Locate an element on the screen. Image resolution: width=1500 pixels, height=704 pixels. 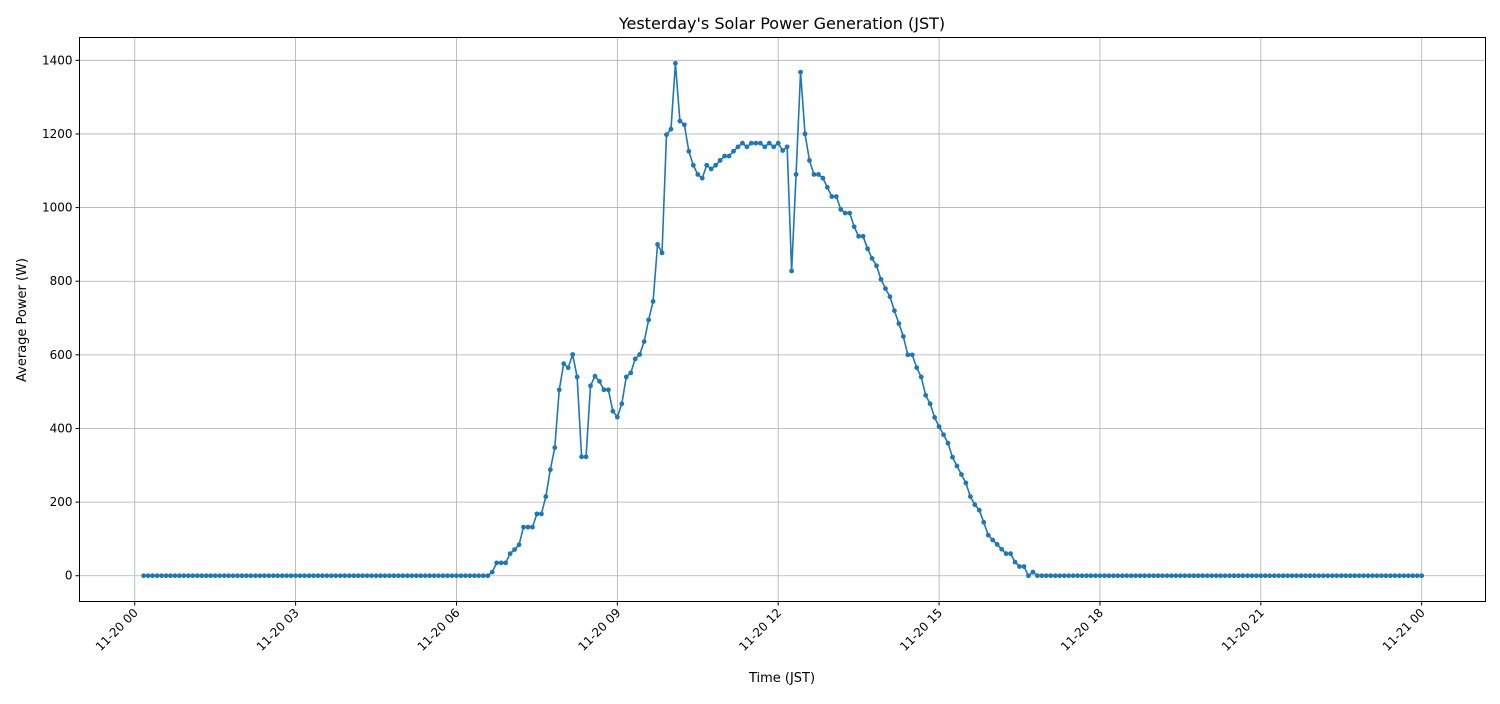
y-axis-label: Average Power (W) is located at coordinates (22, 320).